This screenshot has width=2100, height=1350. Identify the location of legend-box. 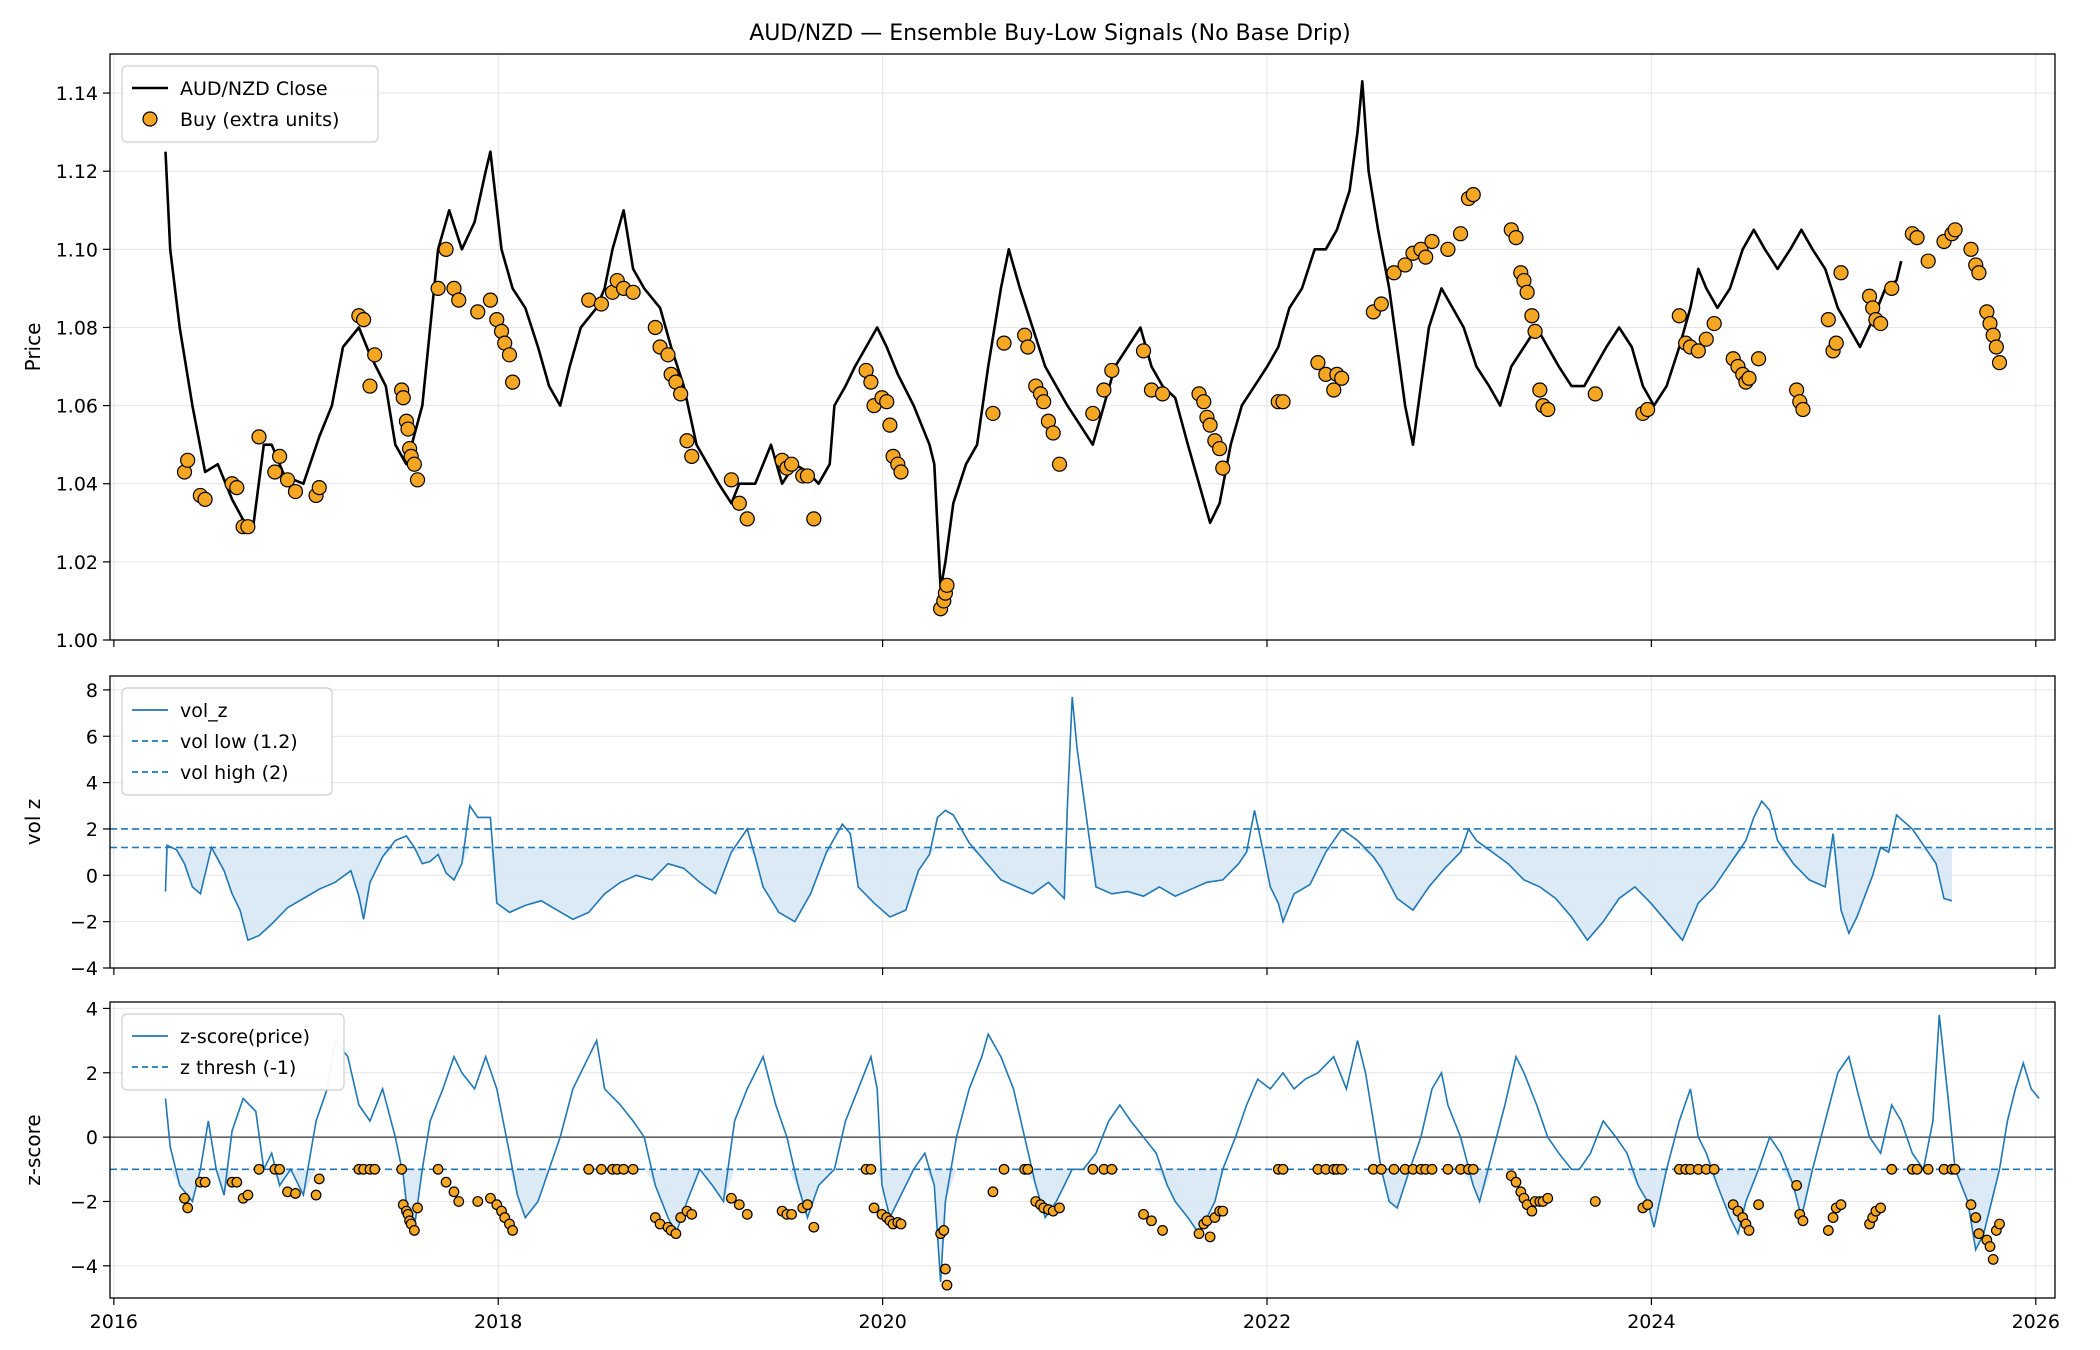
(250, 104).